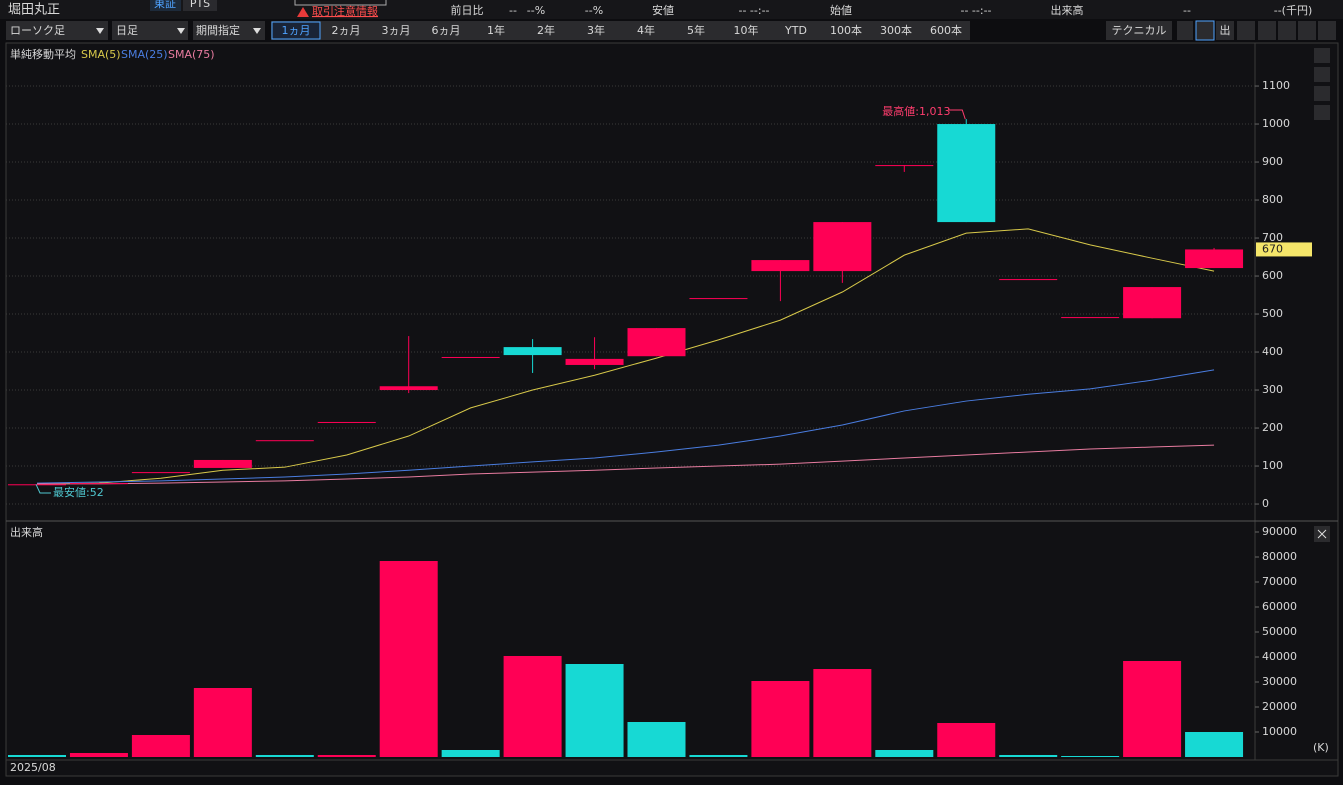 This screenshot has height=785, width=1343. I want to click on period-button: 300本, so click(896, 30).